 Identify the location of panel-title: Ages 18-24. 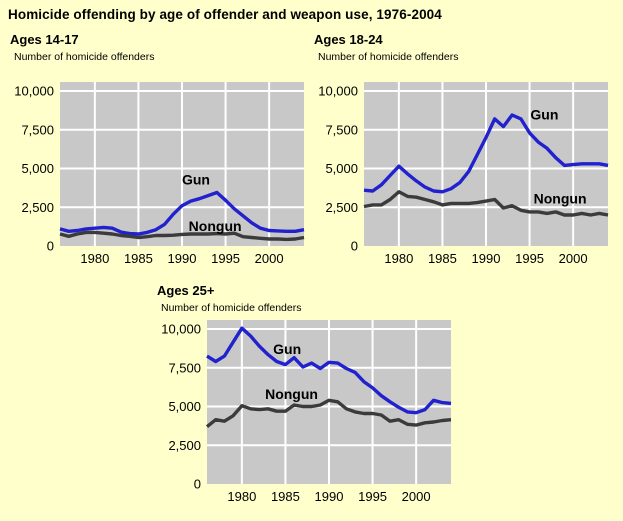
(348, 39).